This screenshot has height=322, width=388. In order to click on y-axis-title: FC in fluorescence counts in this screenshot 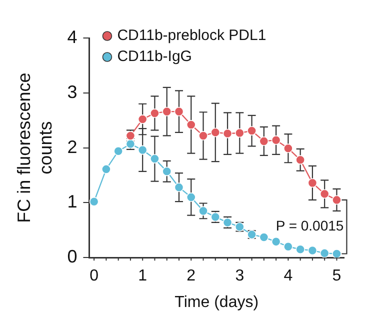, I will do `click(35, 147)`.